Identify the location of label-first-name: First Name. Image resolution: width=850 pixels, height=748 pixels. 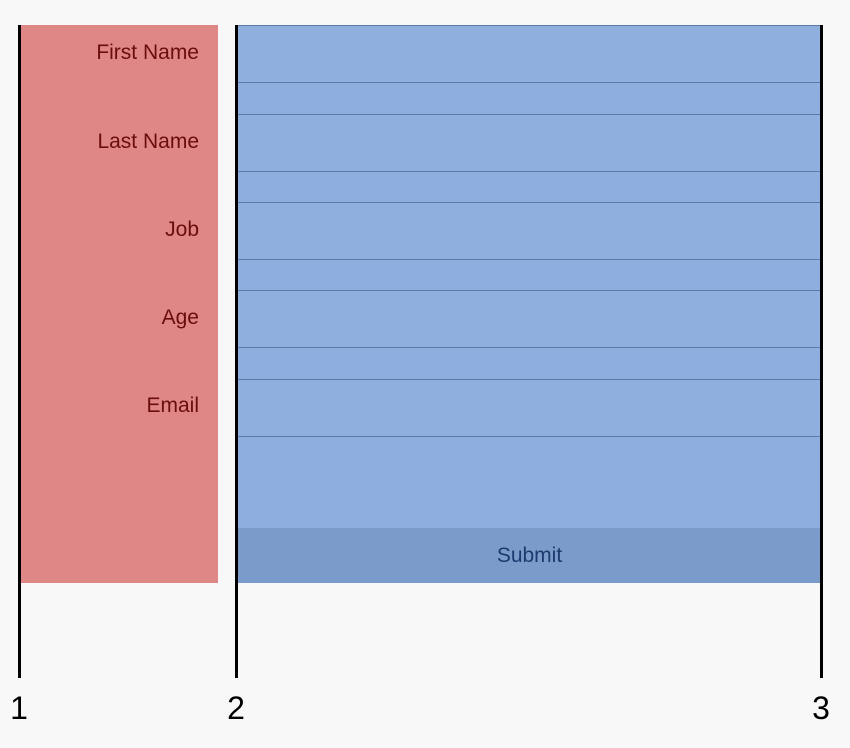
(147, 52).